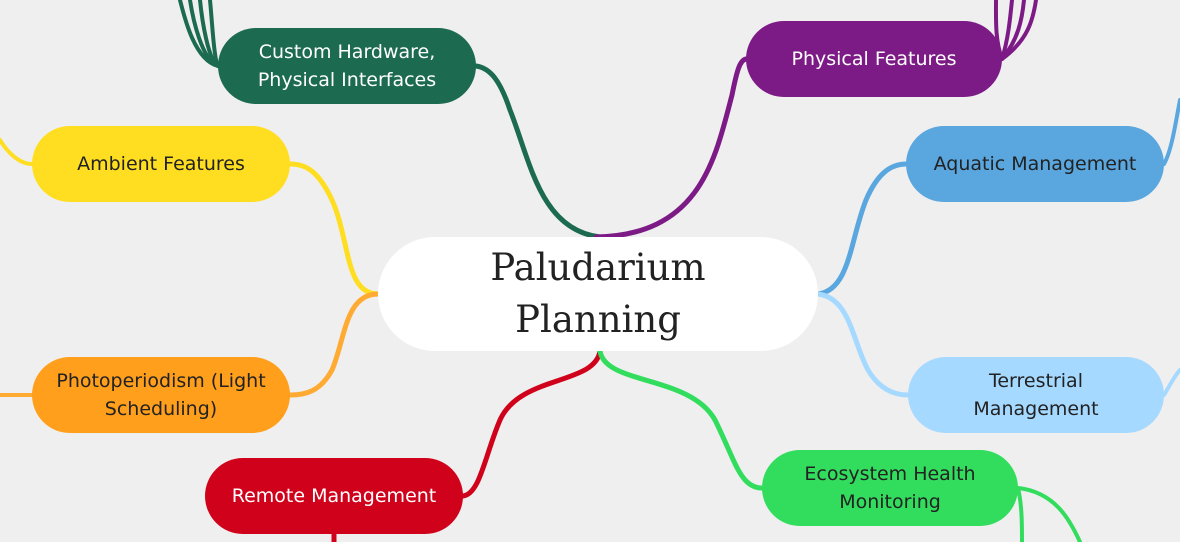 The height and width of the screenshot is (542, 1180). What do you see at coordinates (1171, 382) in the screenshot?
I see `link-terr-offscreen` at bounding box center [1171, 382].